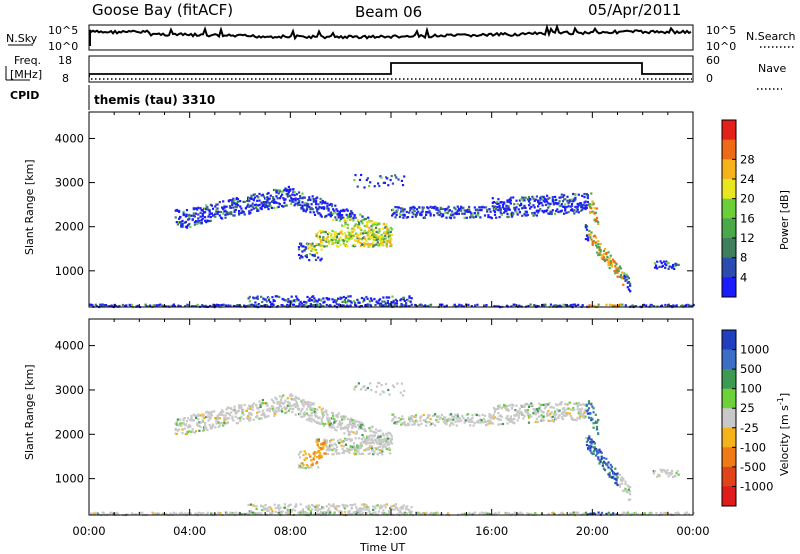  Describe the element at coordinates (729, 496) in the screenshot. I see `vel-cbar-swatch` at that location.